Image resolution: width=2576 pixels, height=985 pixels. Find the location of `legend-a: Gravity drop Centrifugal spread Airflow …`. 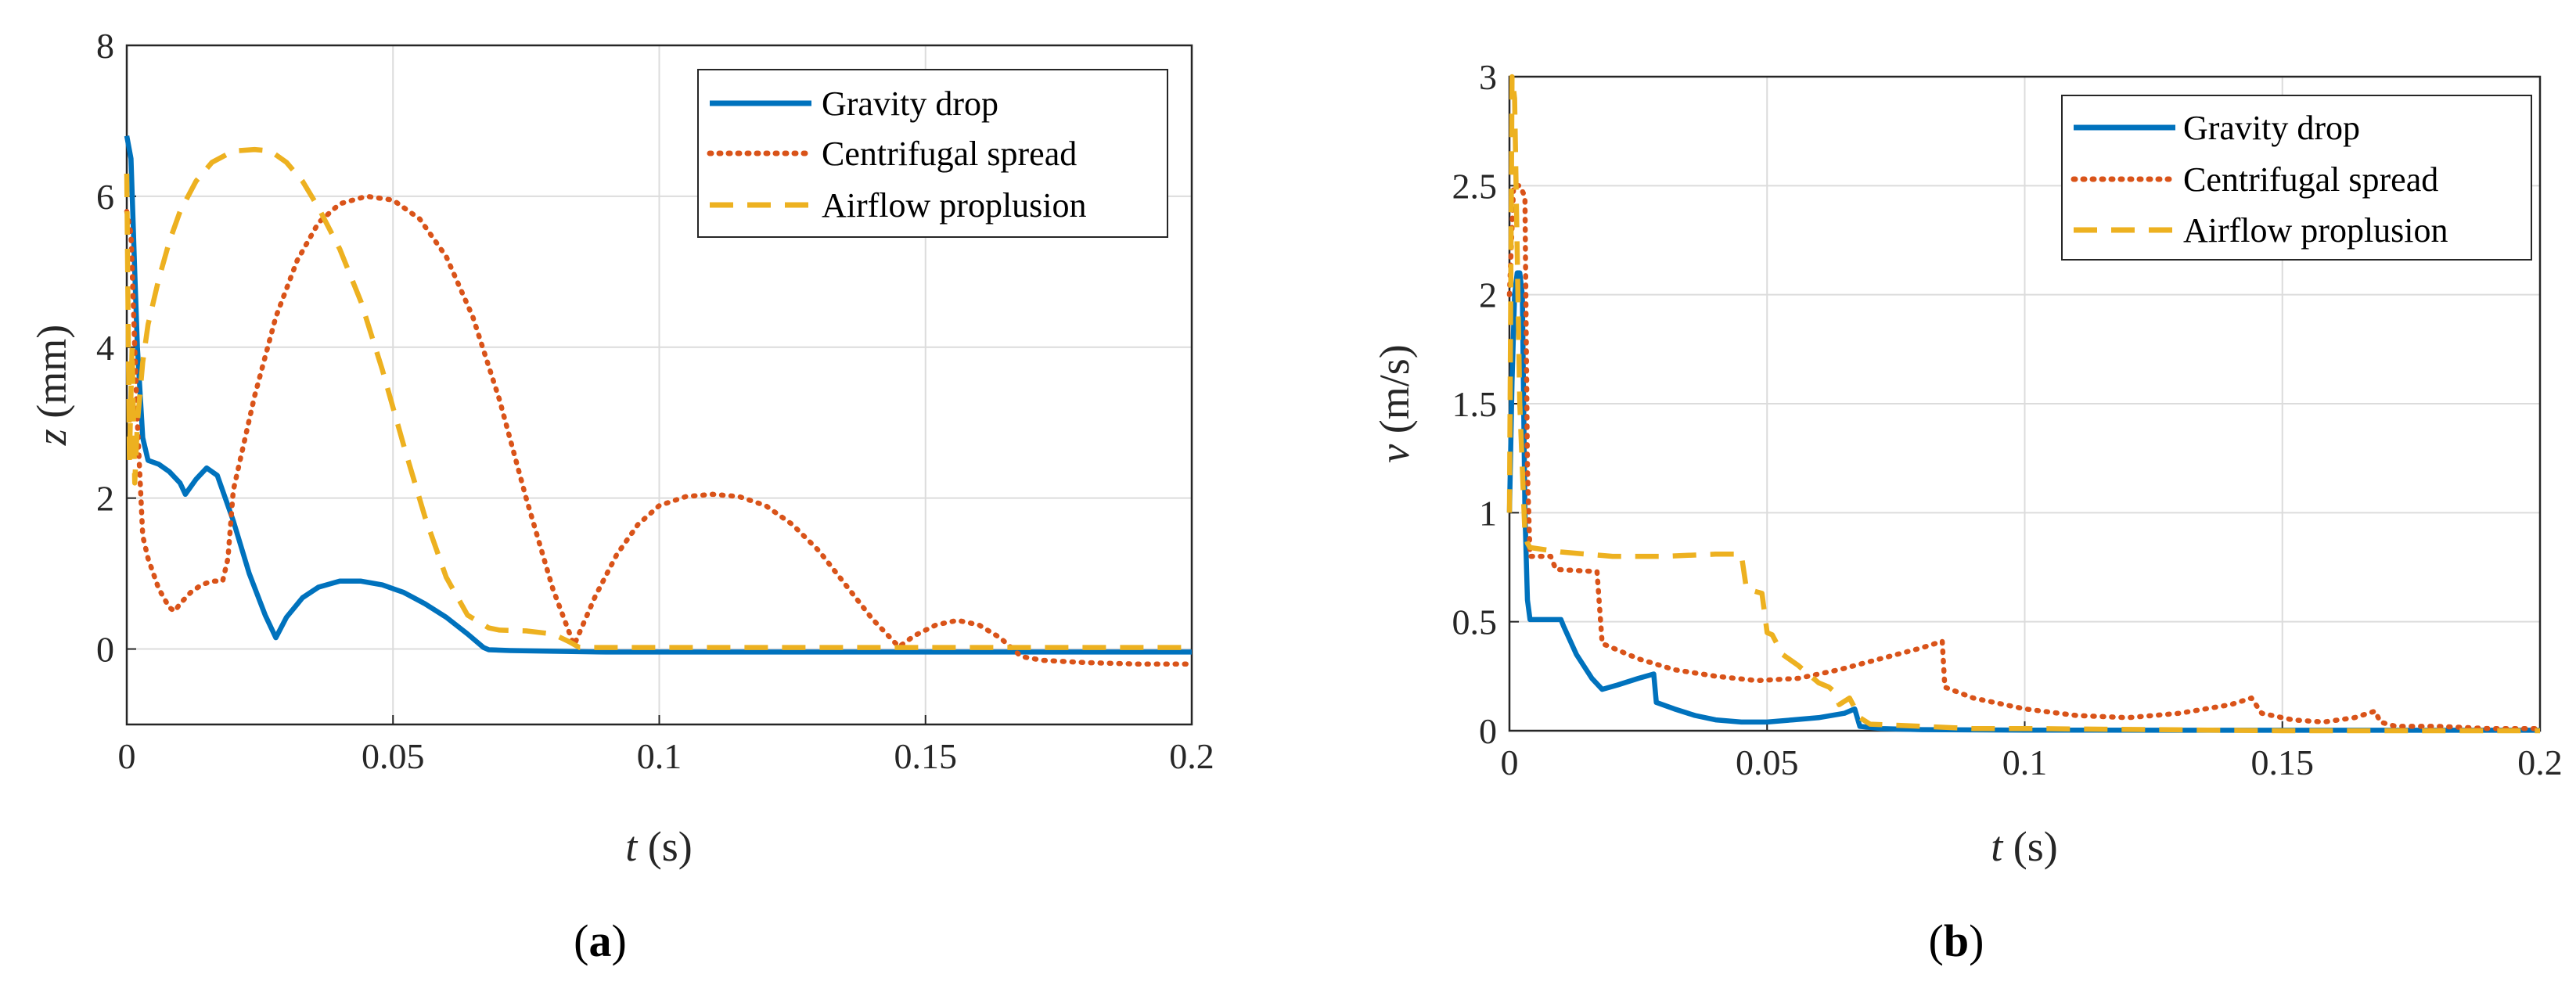

legend-a: Gravity drop Centrifugal spread Airflow … is located at coordinates (933, 154).